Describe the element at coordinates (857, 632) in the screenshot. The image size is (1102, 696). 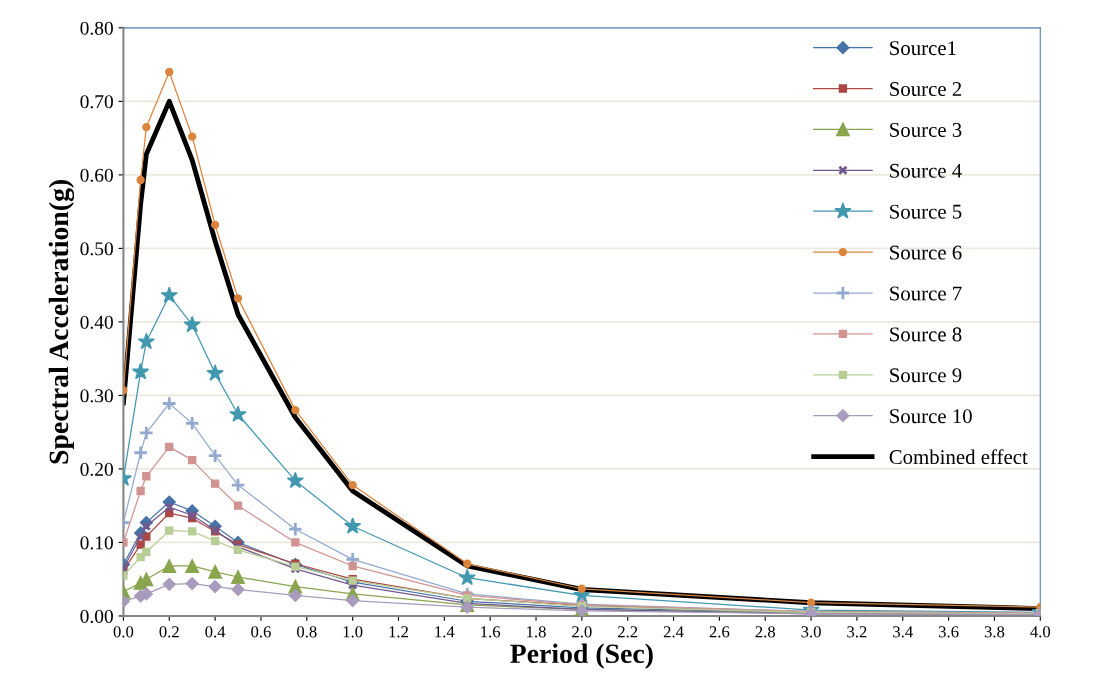
I see `x-tick-label: 3.2` at that location.